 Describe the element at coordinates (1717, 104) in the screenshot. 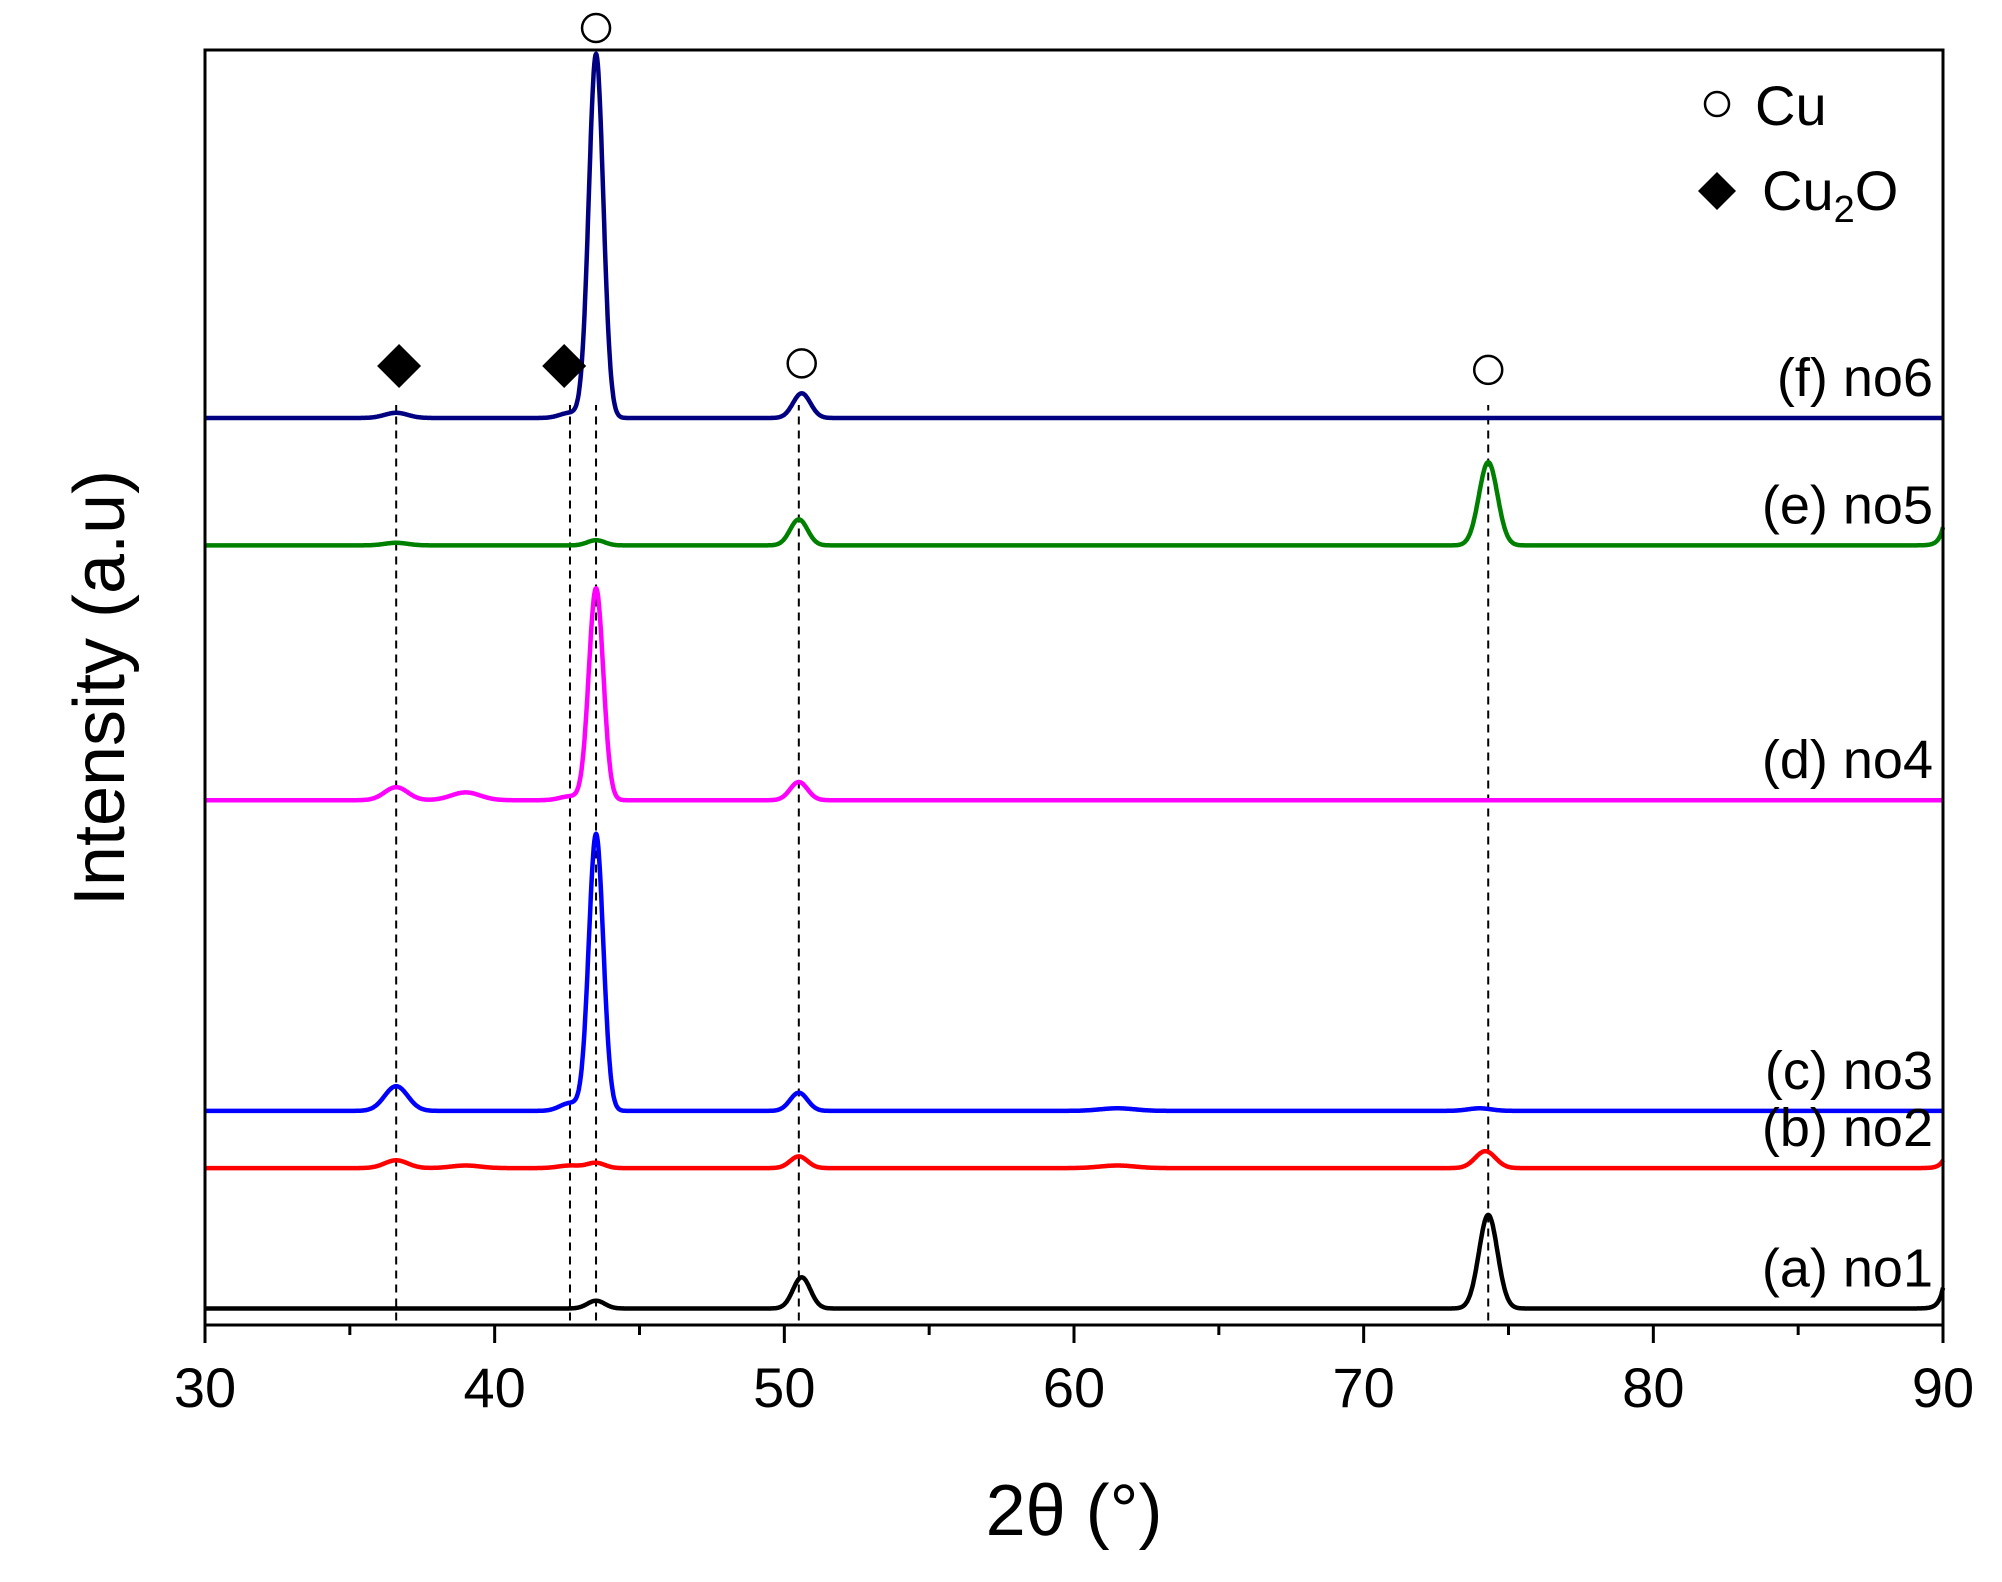

I see `legend-cu-marker` at that location.